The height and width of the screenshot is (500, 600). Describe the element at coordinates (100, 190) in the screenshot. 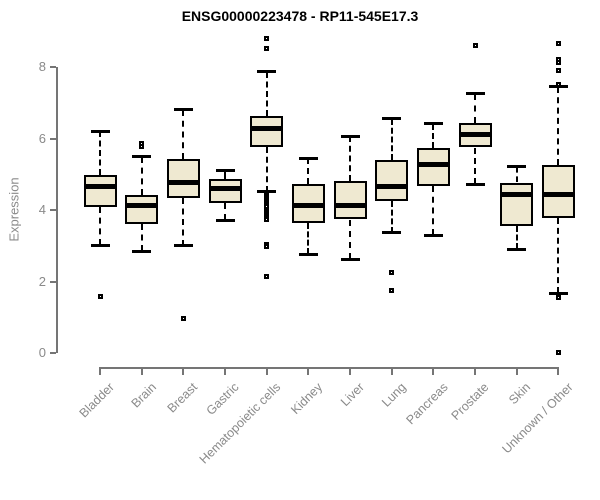

I see `box-bladder` at that location.